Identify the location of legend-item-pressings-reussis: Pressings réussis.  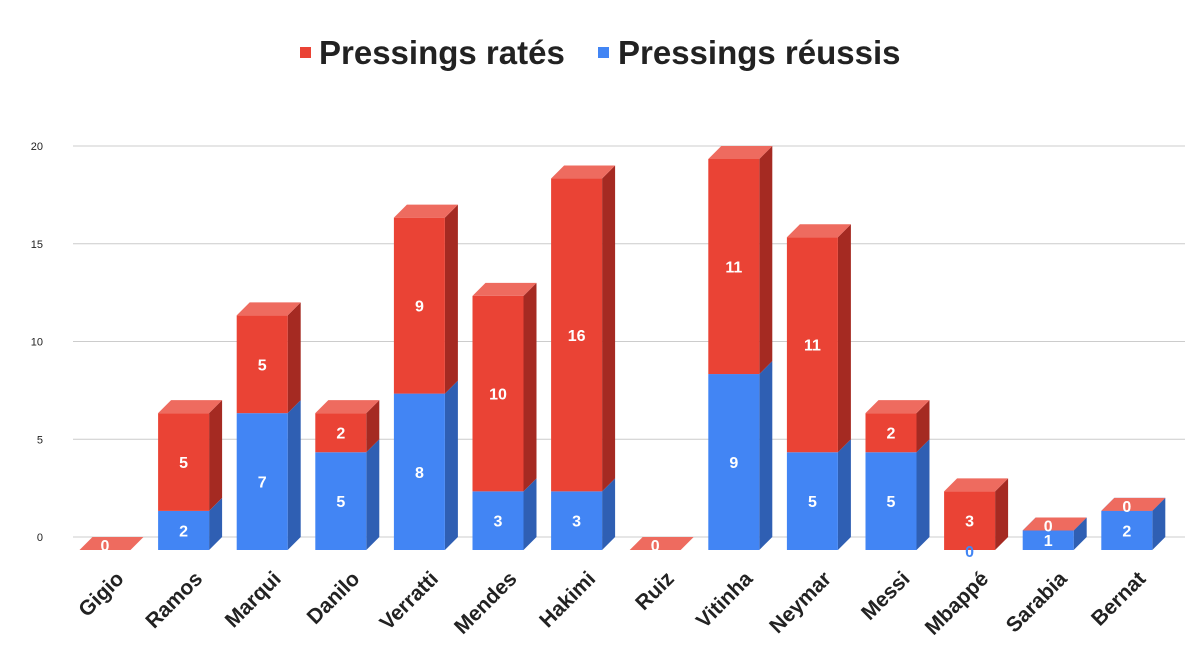
(749, 52).